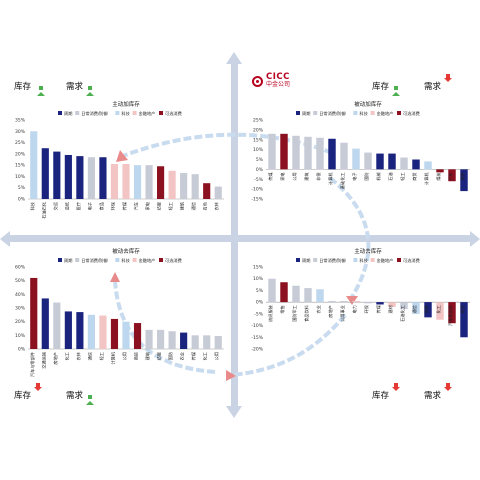 The width and height of the screenshot is (480, 480). Describe the element at coordinates (349, 239) in the screenshot. I see `cycle-arrow-right` at that location.